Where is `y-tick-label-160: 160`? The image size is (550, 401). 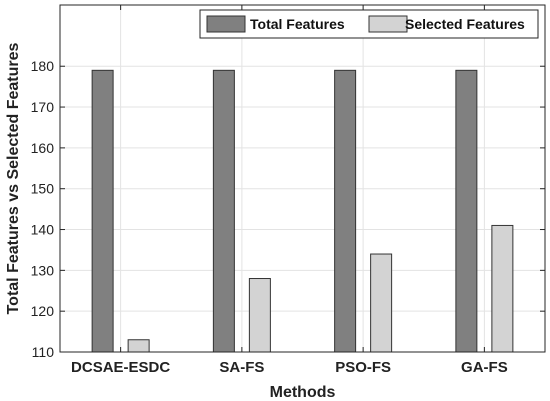 y-tick-label-160: 160 is located at coordinates (43, 148).